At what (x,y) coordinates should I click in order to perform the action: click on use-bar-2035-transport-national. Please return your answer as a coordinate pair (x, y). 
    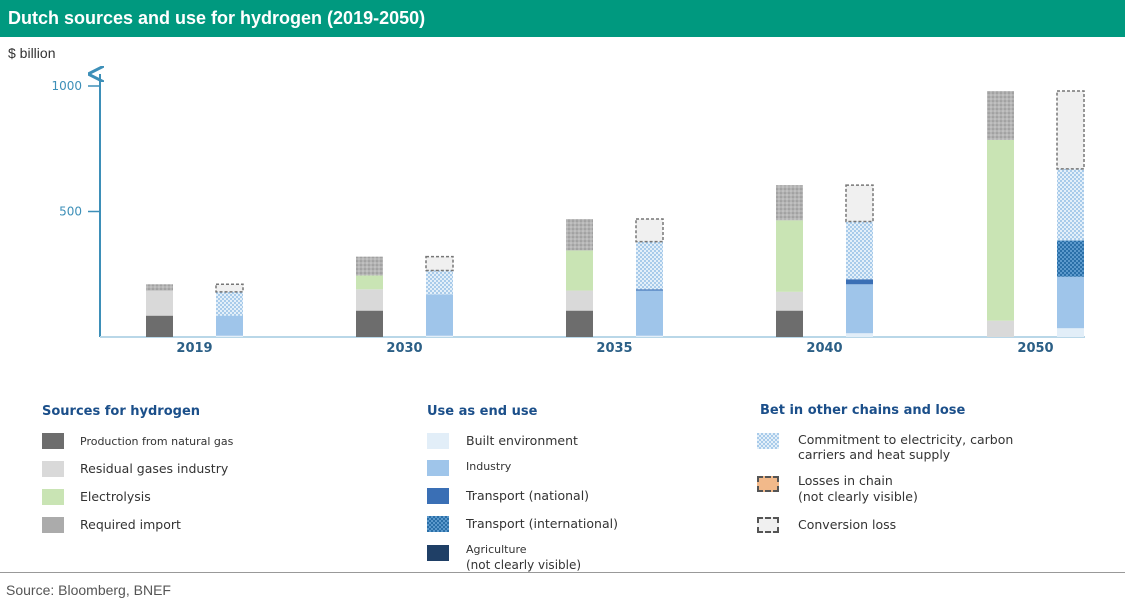
    Looking at the image, I should click on (649, 290).